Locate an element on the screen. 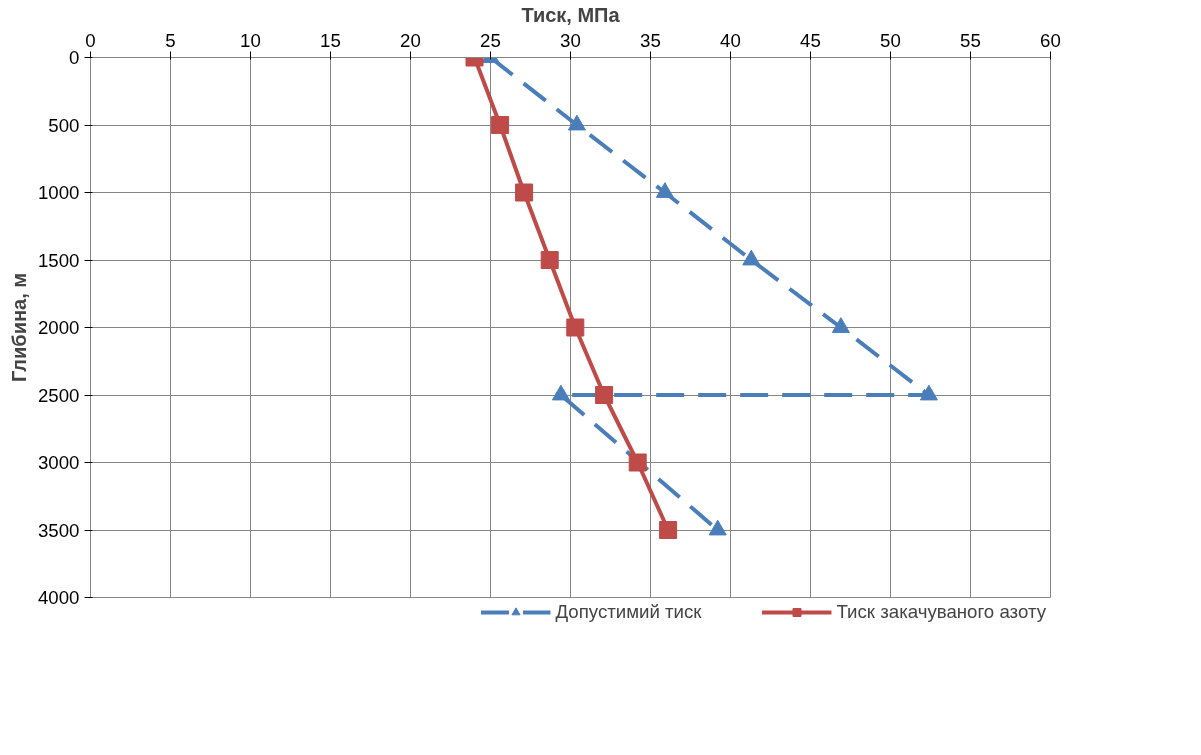 The image size is (1201, 755). y-tick-label: 3500 is located at coordinates (59, 530).